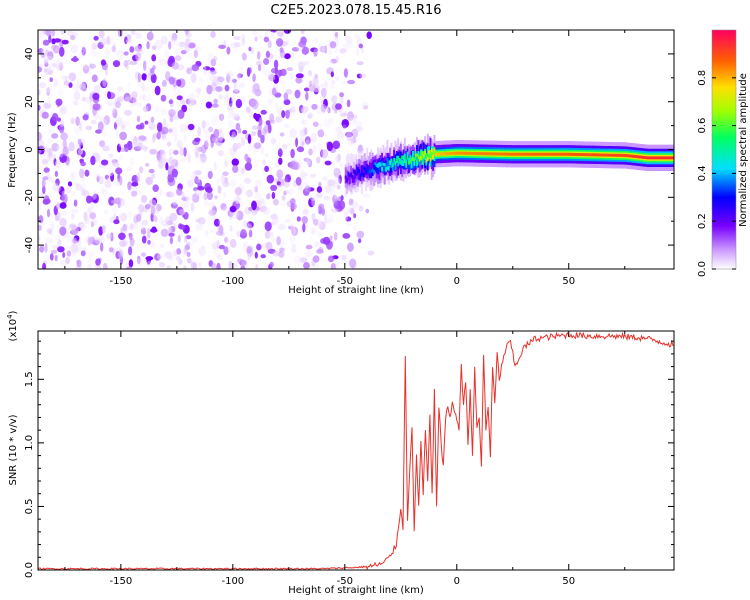 The width and height of the screenshot is (750, 600). What do you see at coordinates (29, 443) in the screenshot?
I see `y-tick-label: 1.0` at bounding box center [29, 443].